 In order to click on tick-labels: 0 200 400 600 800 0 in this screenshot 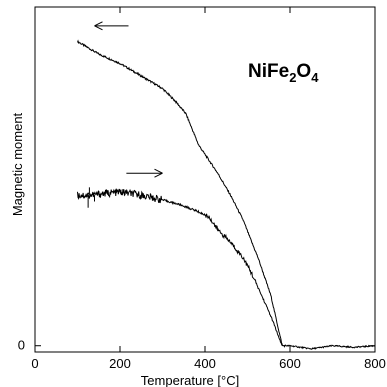, I will do `click(202, 354)`.